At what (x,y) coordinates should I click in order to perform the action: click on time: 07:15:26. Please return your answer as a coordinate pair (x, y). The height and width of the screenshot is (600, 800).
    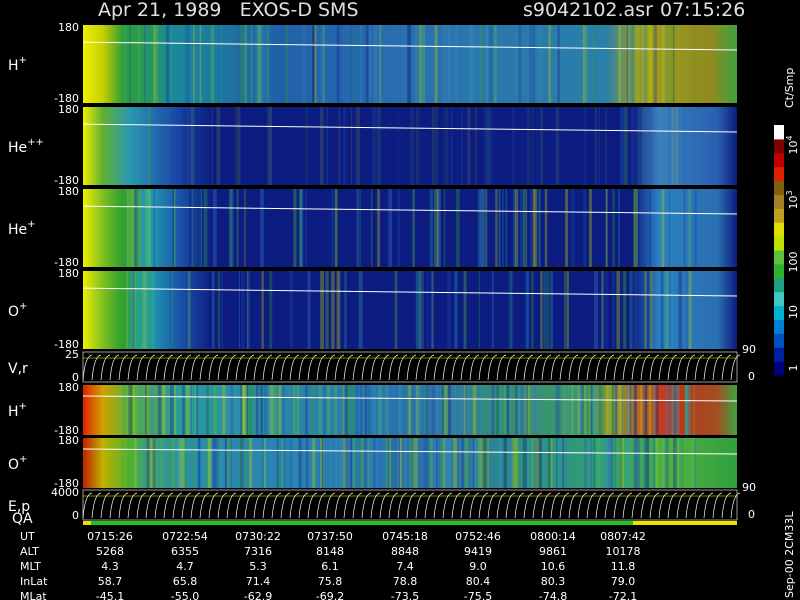
    Looking at the image, I should click on (702, 10).